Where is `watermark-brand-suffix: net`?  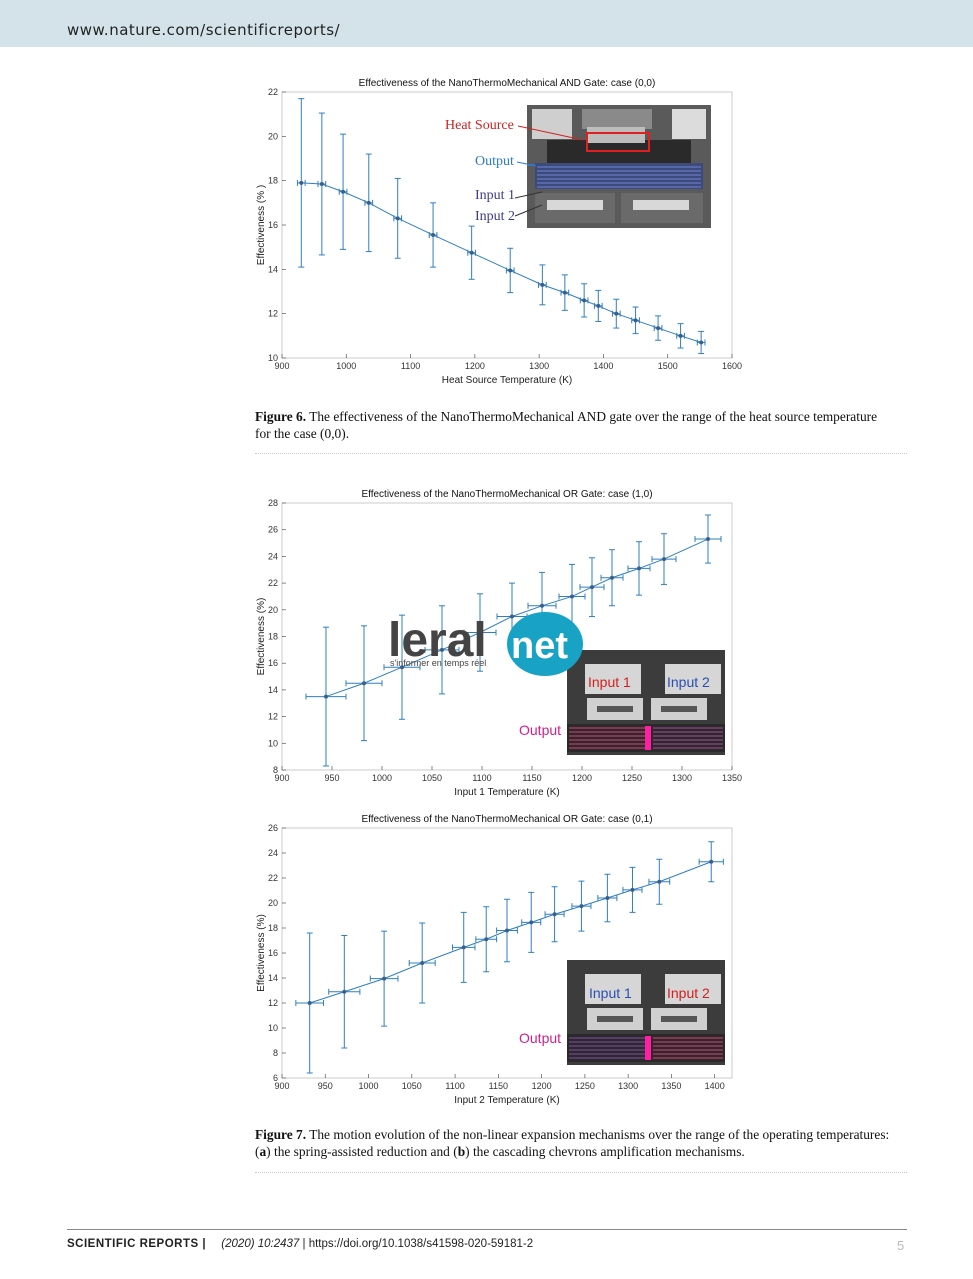 watermark-brand-suffix: net is located at coordinates (539, 646).